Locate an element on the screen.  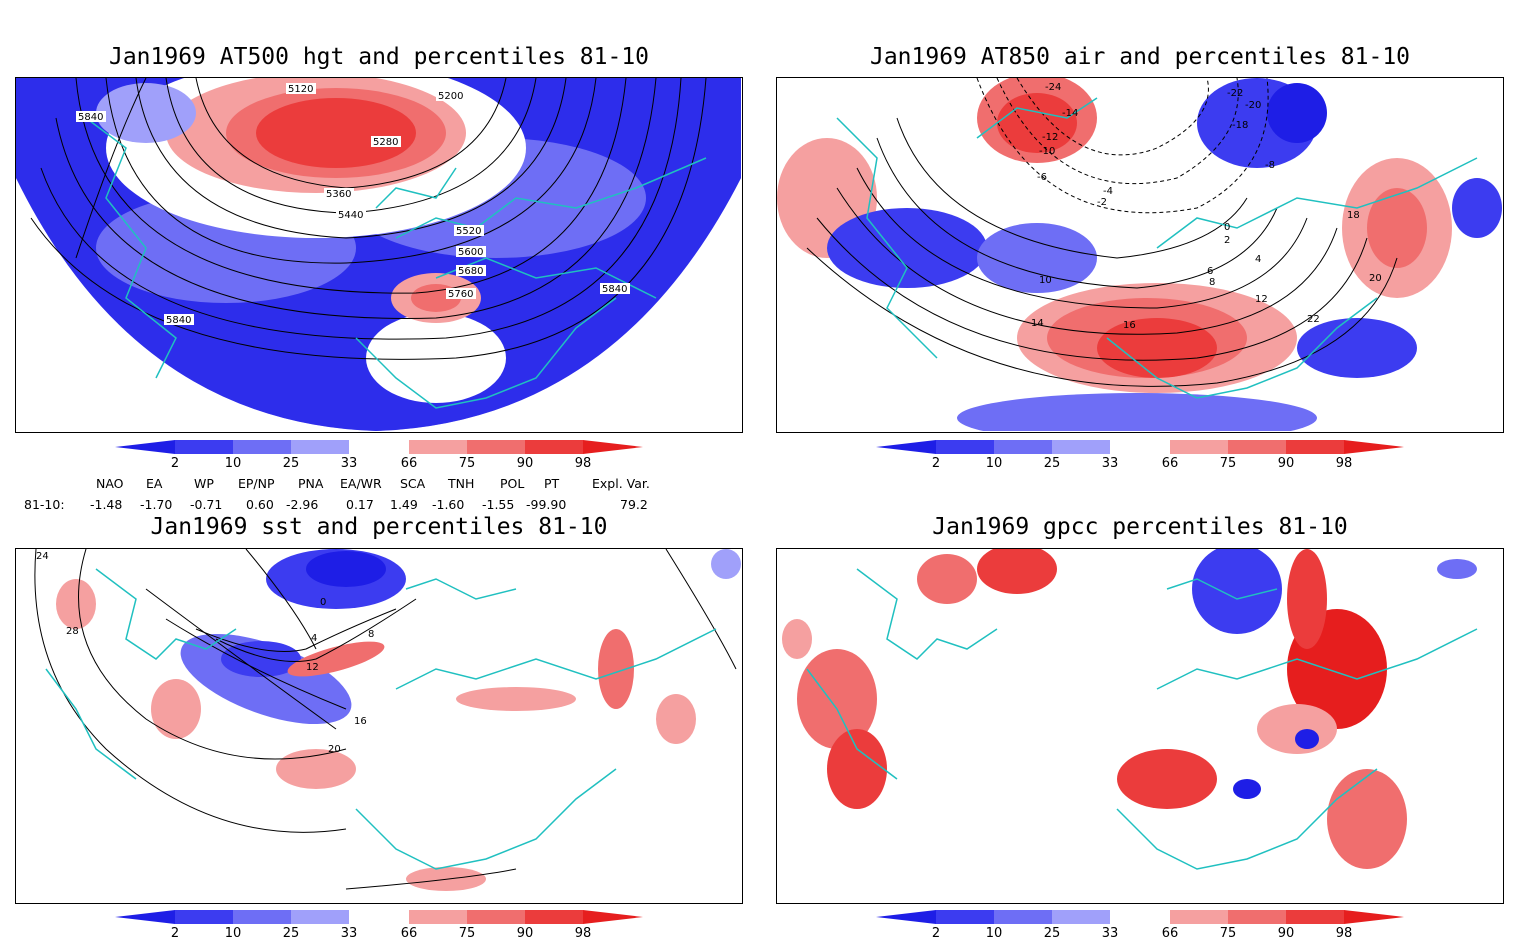
index-value-sca: 1.49 is located at coordinates (404, 504).